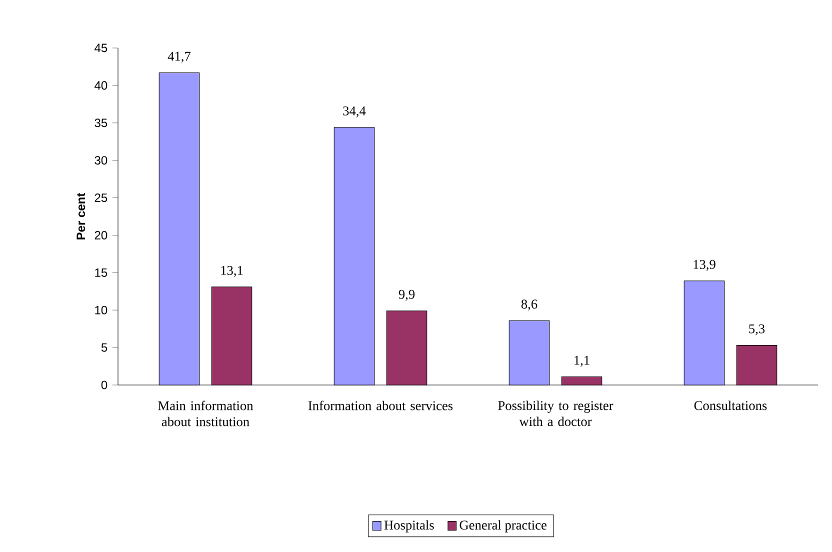  What do you see at coordinates (101, 48) in the screenshot?
I see `y-tick-label: 45` at bounding box center [101, 48].